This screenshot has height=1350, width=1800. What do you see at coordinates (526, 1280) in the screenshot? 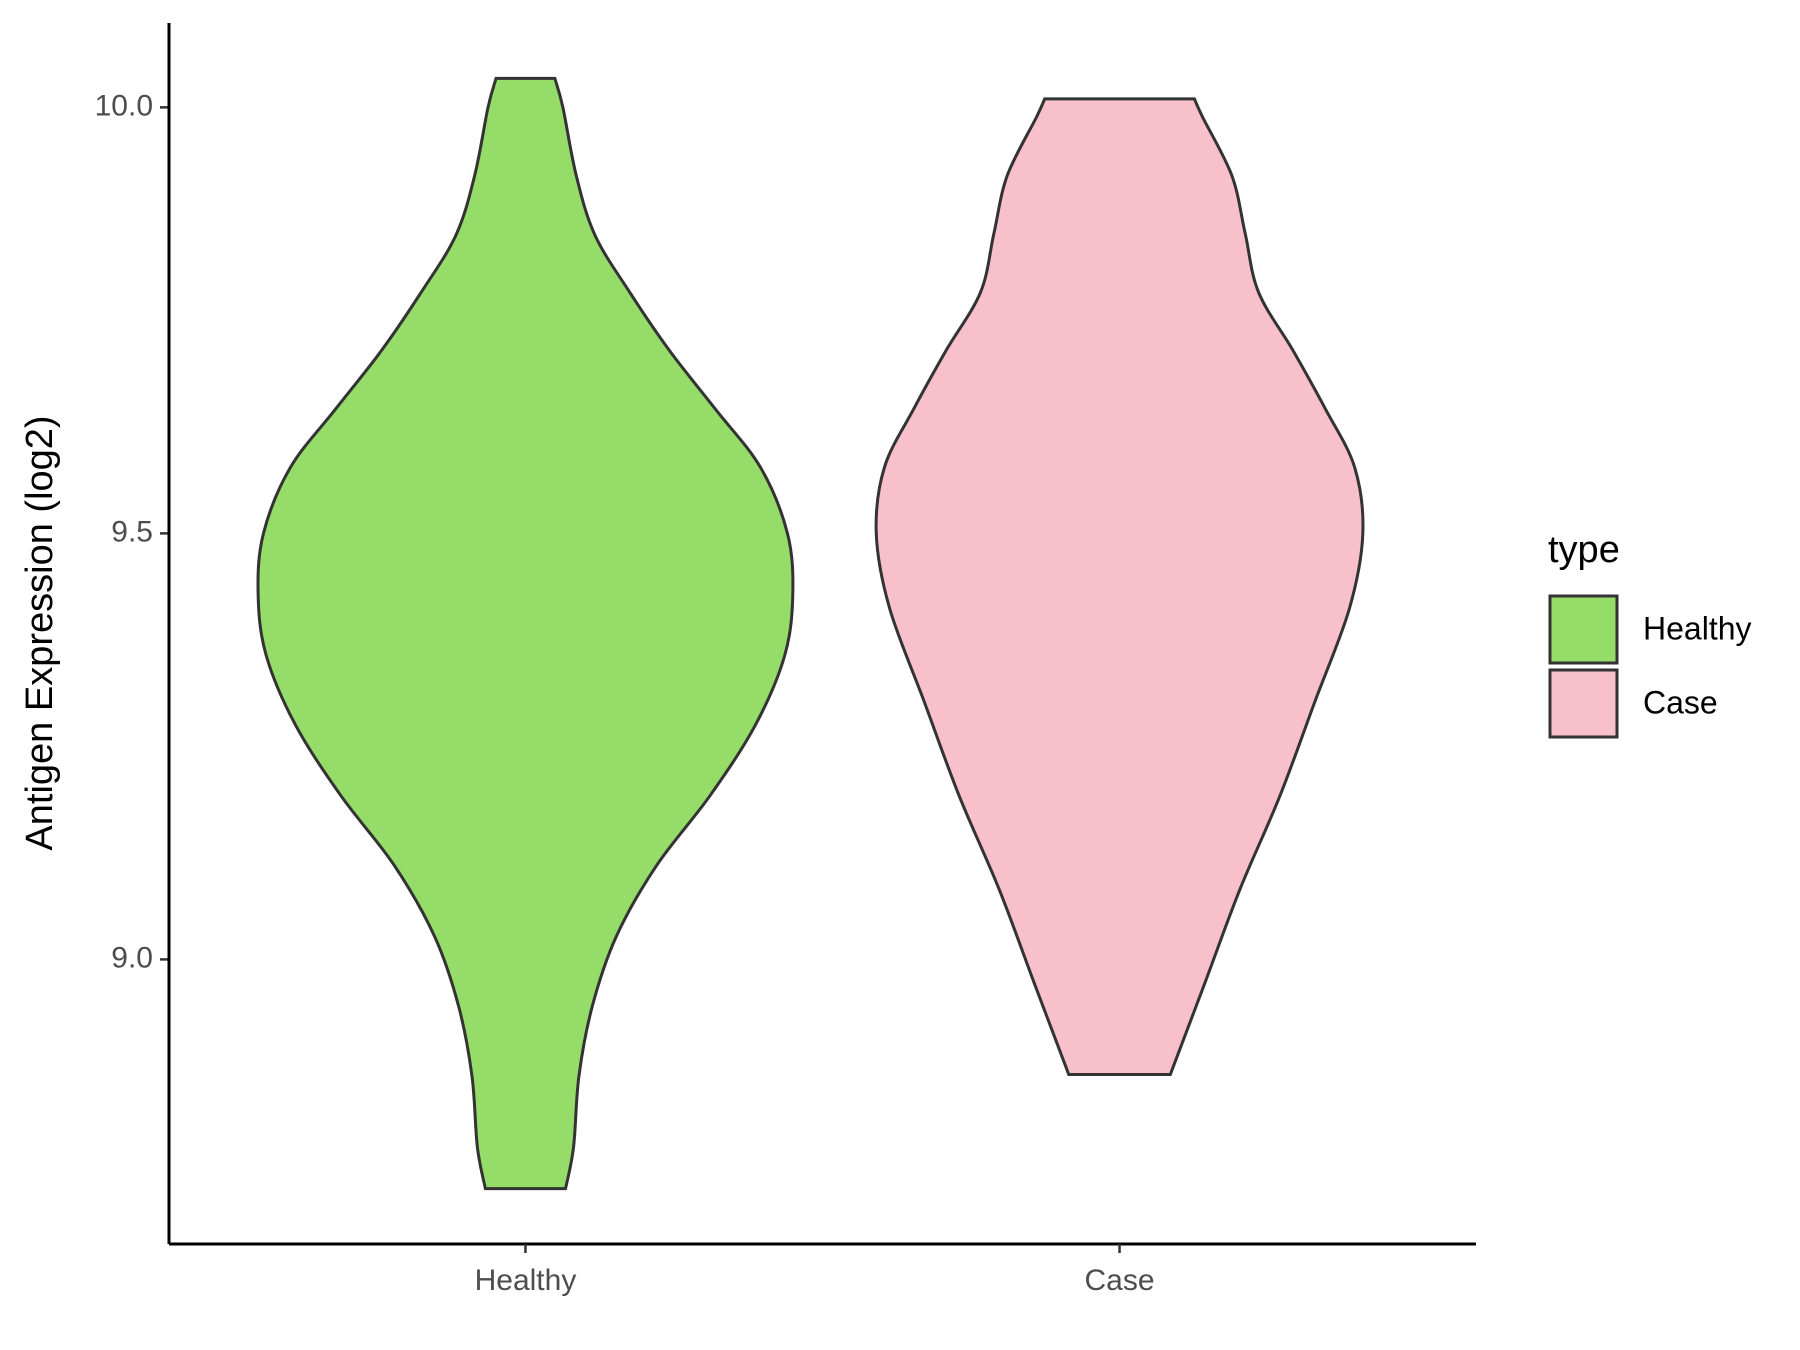
I see `x-tick-label: Healthy` at bounding box center [526, 1280].